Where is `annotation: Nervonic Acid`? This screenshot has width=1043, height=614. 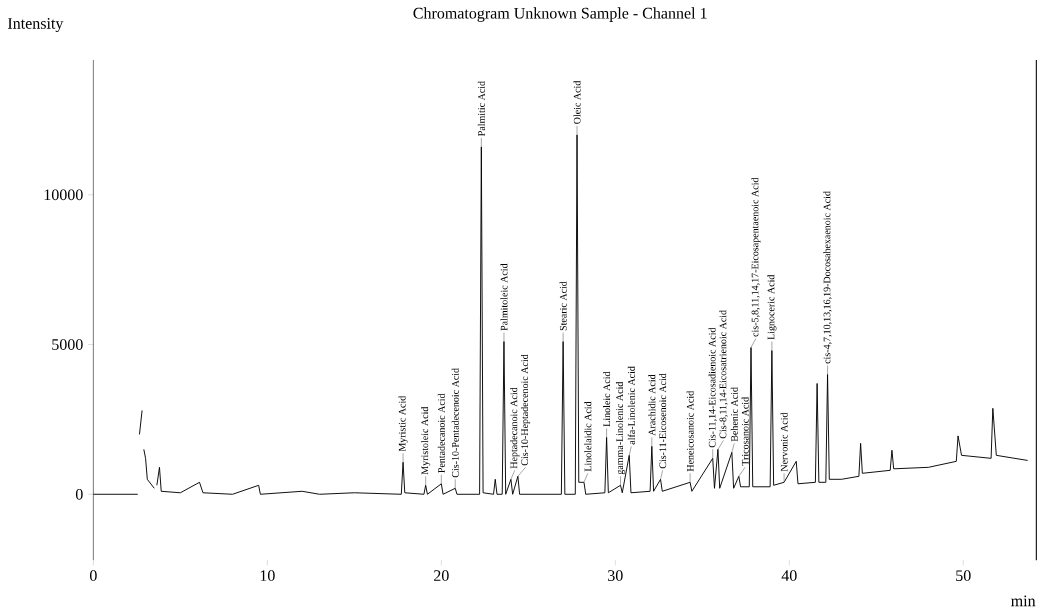
annotation: Nervonic Acid is located at coordinates (784, 442).